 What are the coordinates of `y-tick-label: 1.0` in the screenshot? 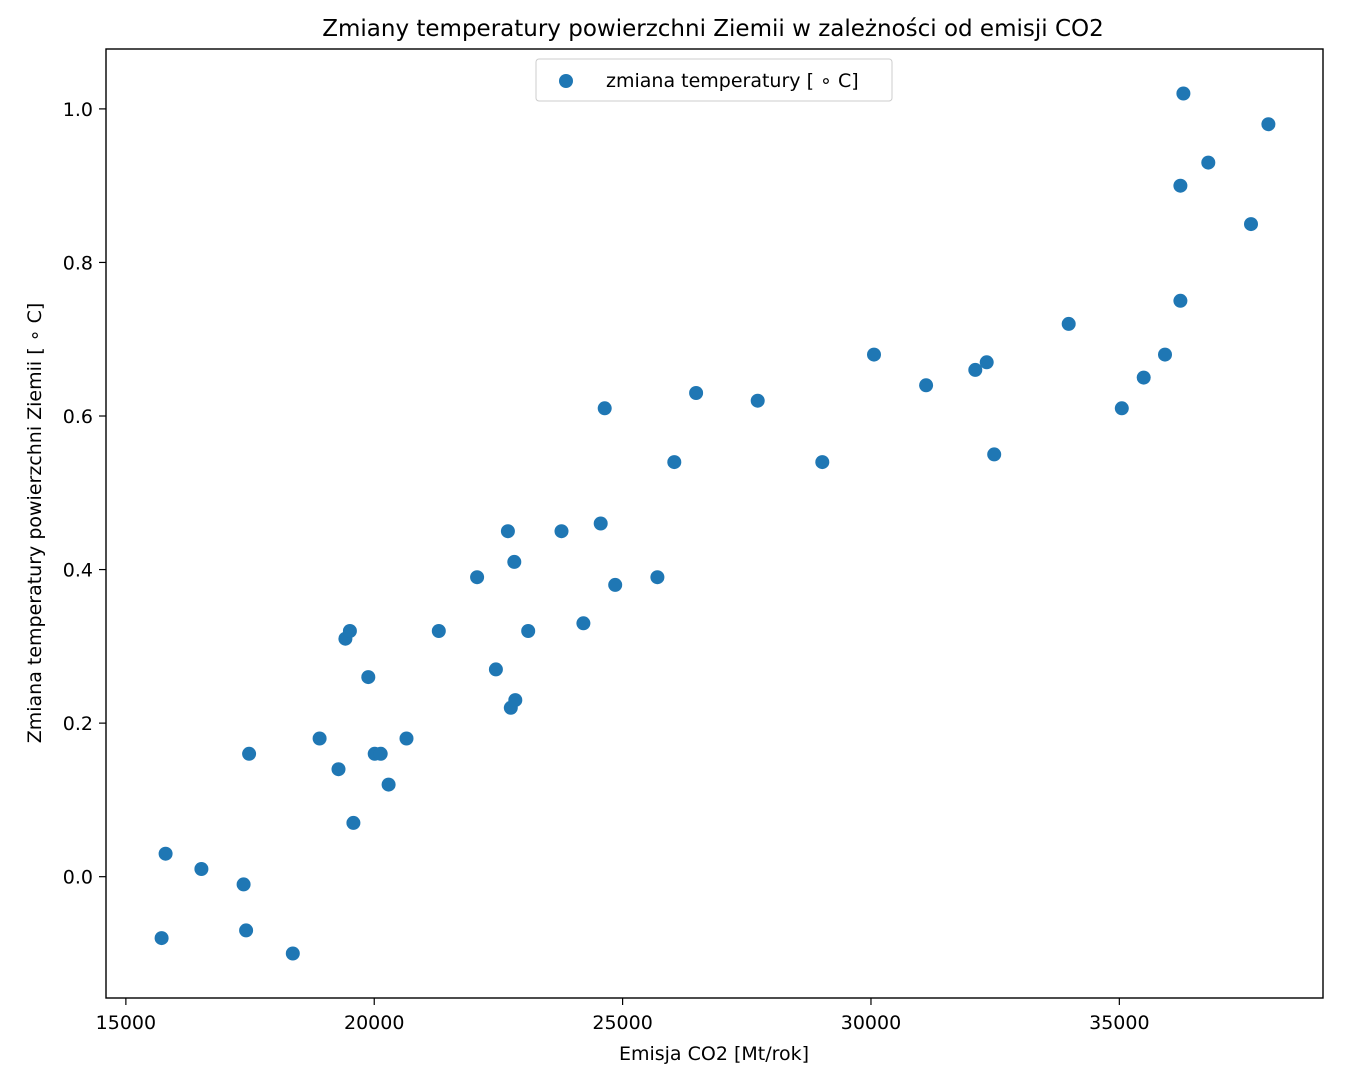 It's located at (78, 110).